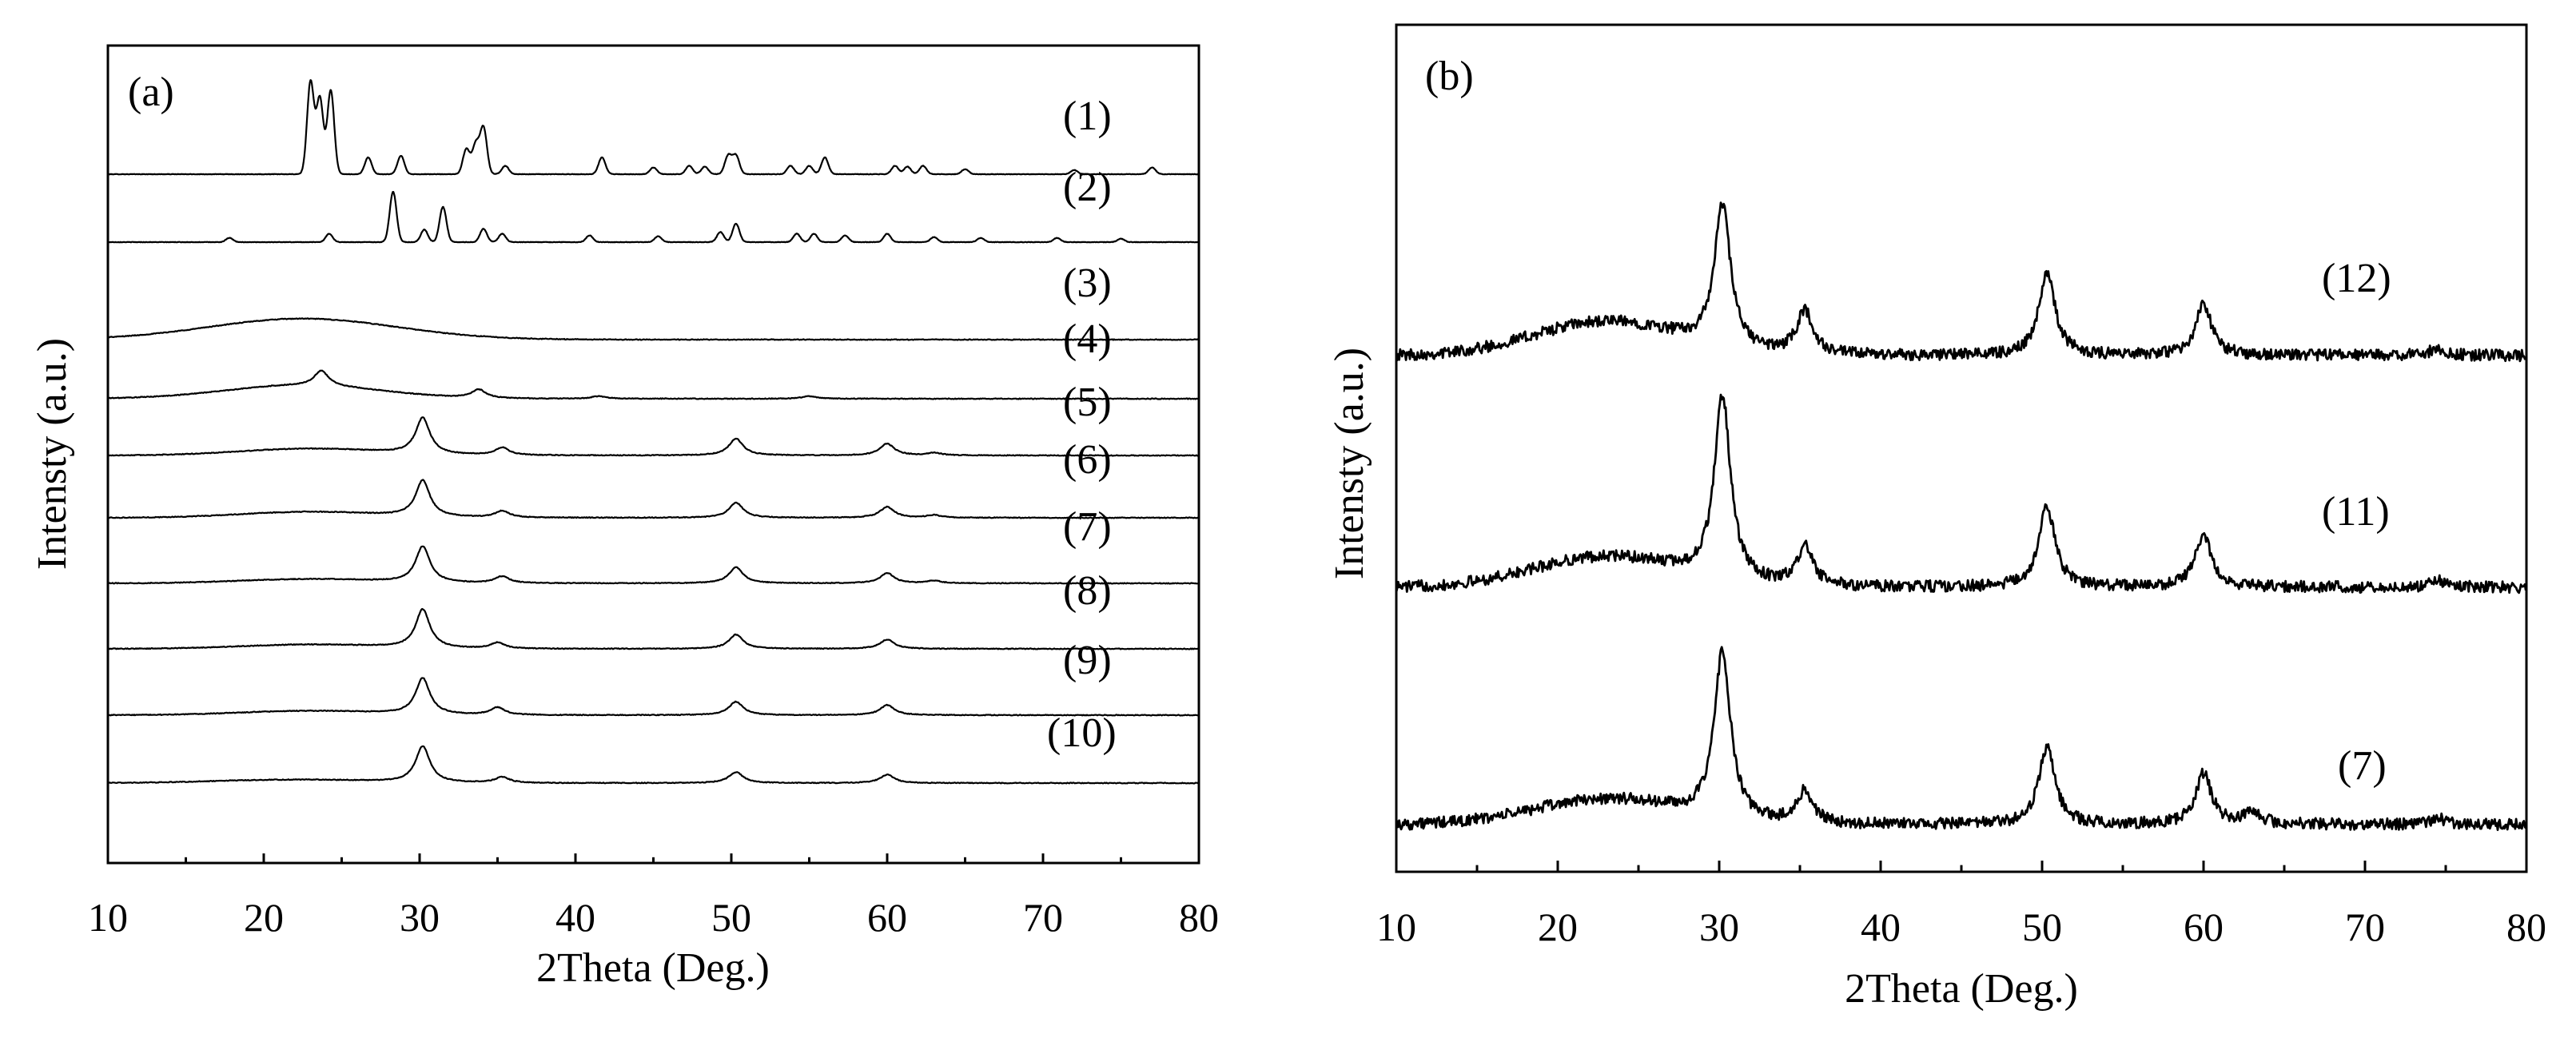 Image resolution: width=2576 pixels, height=1038 pixels. I want to click on series-label: (11), so click(2356, 512).